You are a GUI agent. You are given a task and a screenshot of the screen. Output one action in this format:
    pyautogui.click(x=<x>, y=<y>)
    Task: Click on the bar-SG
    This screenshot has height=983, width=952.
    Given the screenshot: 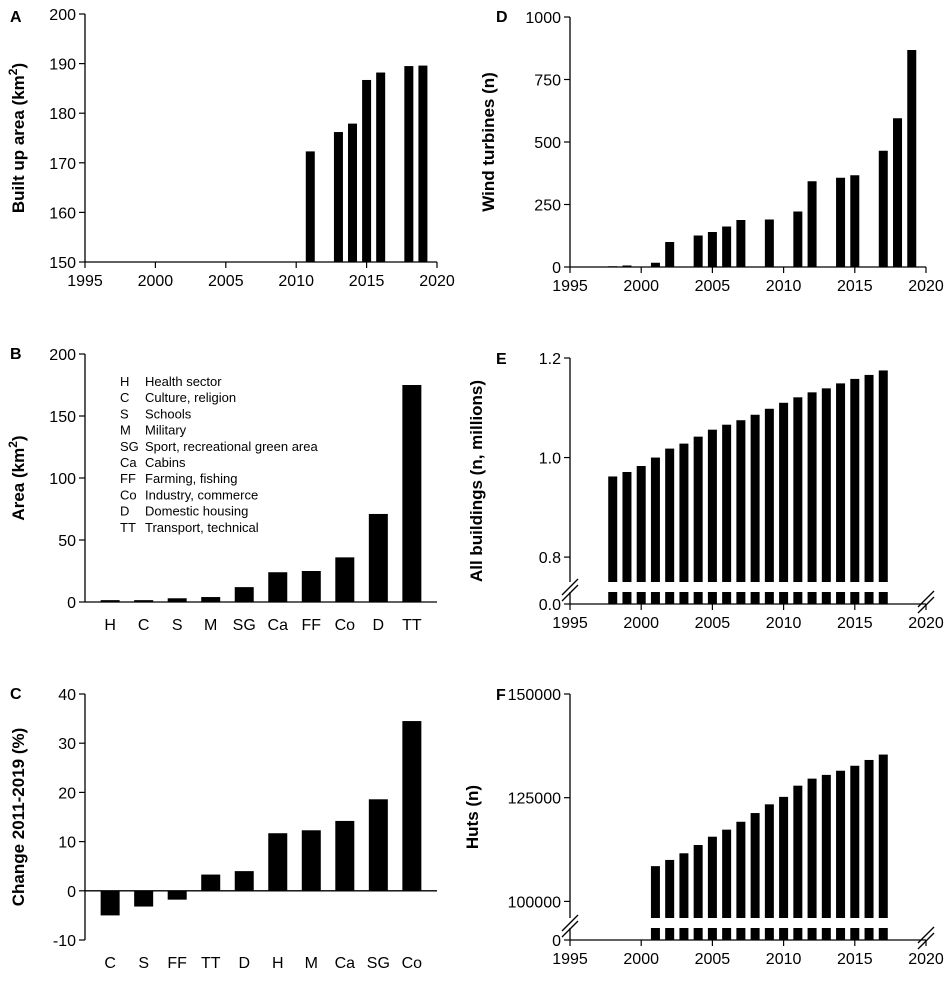 What is the action you would take?
    pyautogui.click(x=378, y=845)
    